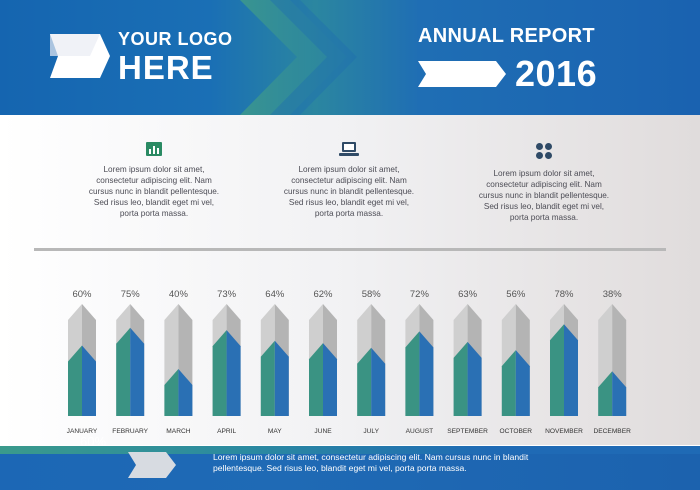  Describe the element at coordinates (556, 73) in the screenshot. I see `report-year: 2016` at that location.